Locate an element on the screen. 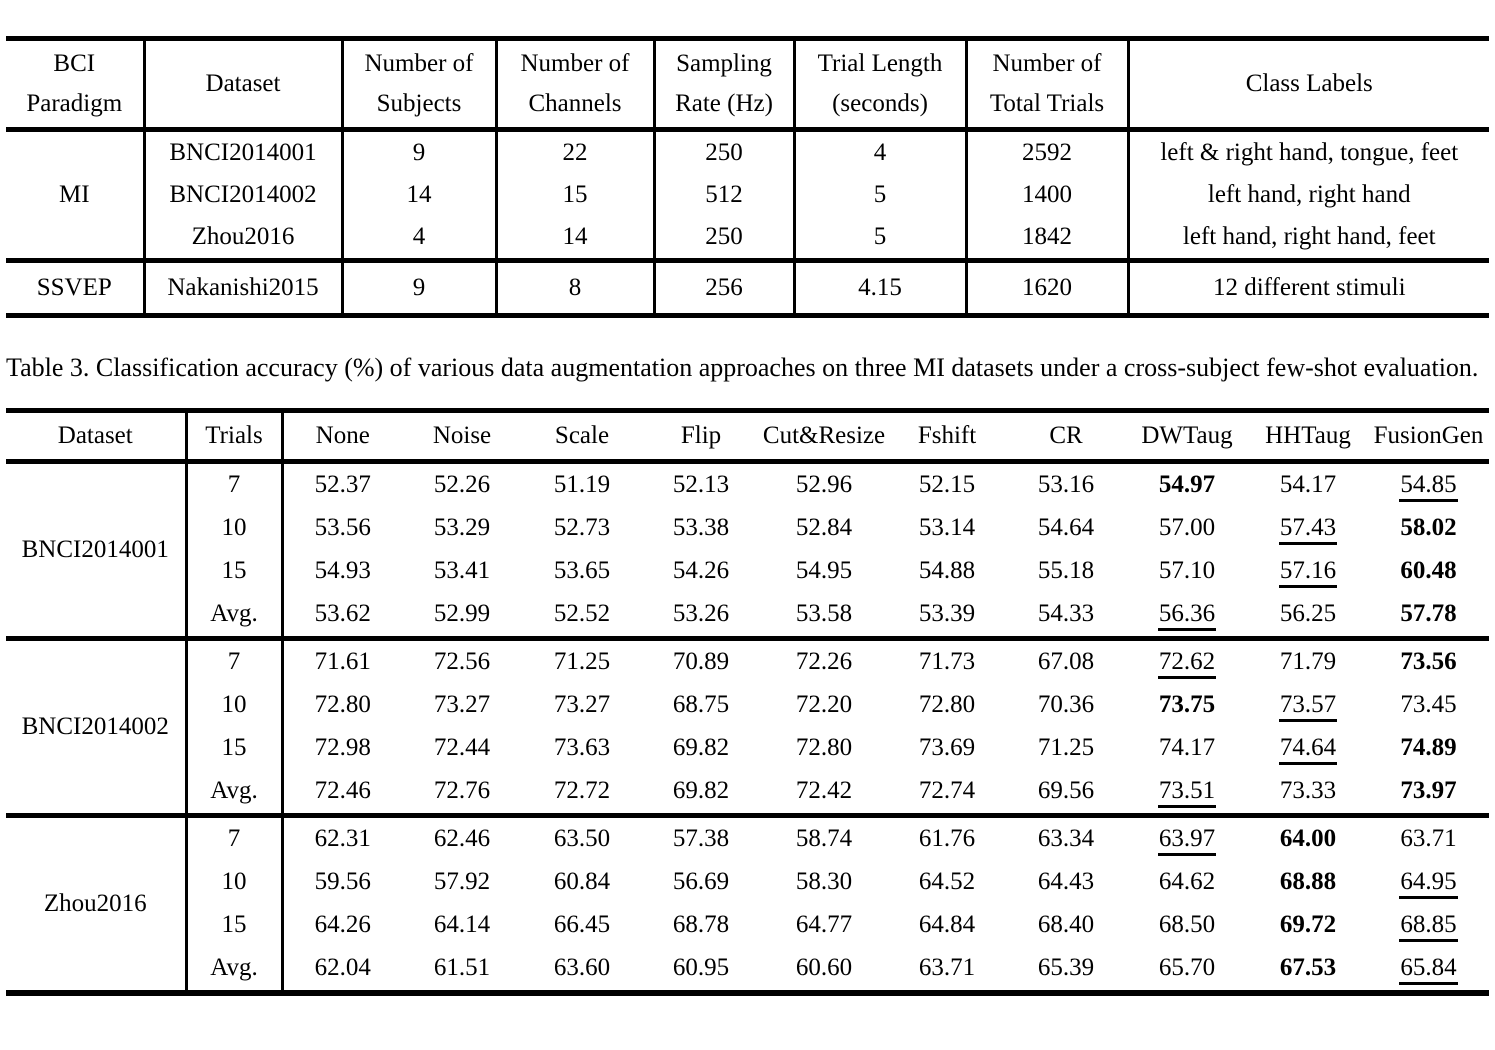 The width and height of the screenshot is (1495, 1050). accuracy-value: 74.17 is located at coordinates (1187, 748).